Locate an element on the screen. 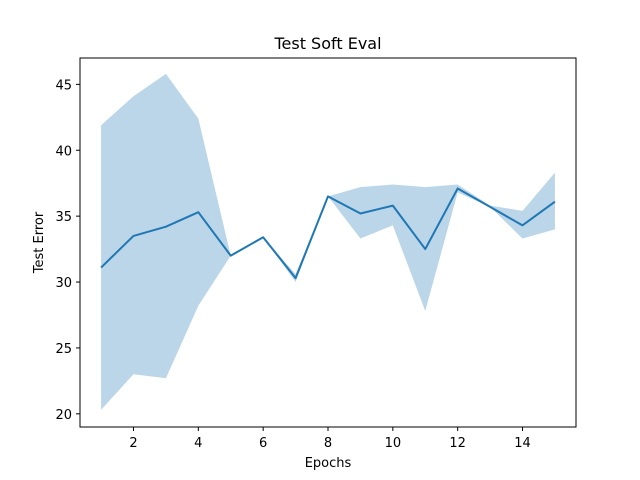  y-tick-label: 20 is located at coordinates (63, 415).